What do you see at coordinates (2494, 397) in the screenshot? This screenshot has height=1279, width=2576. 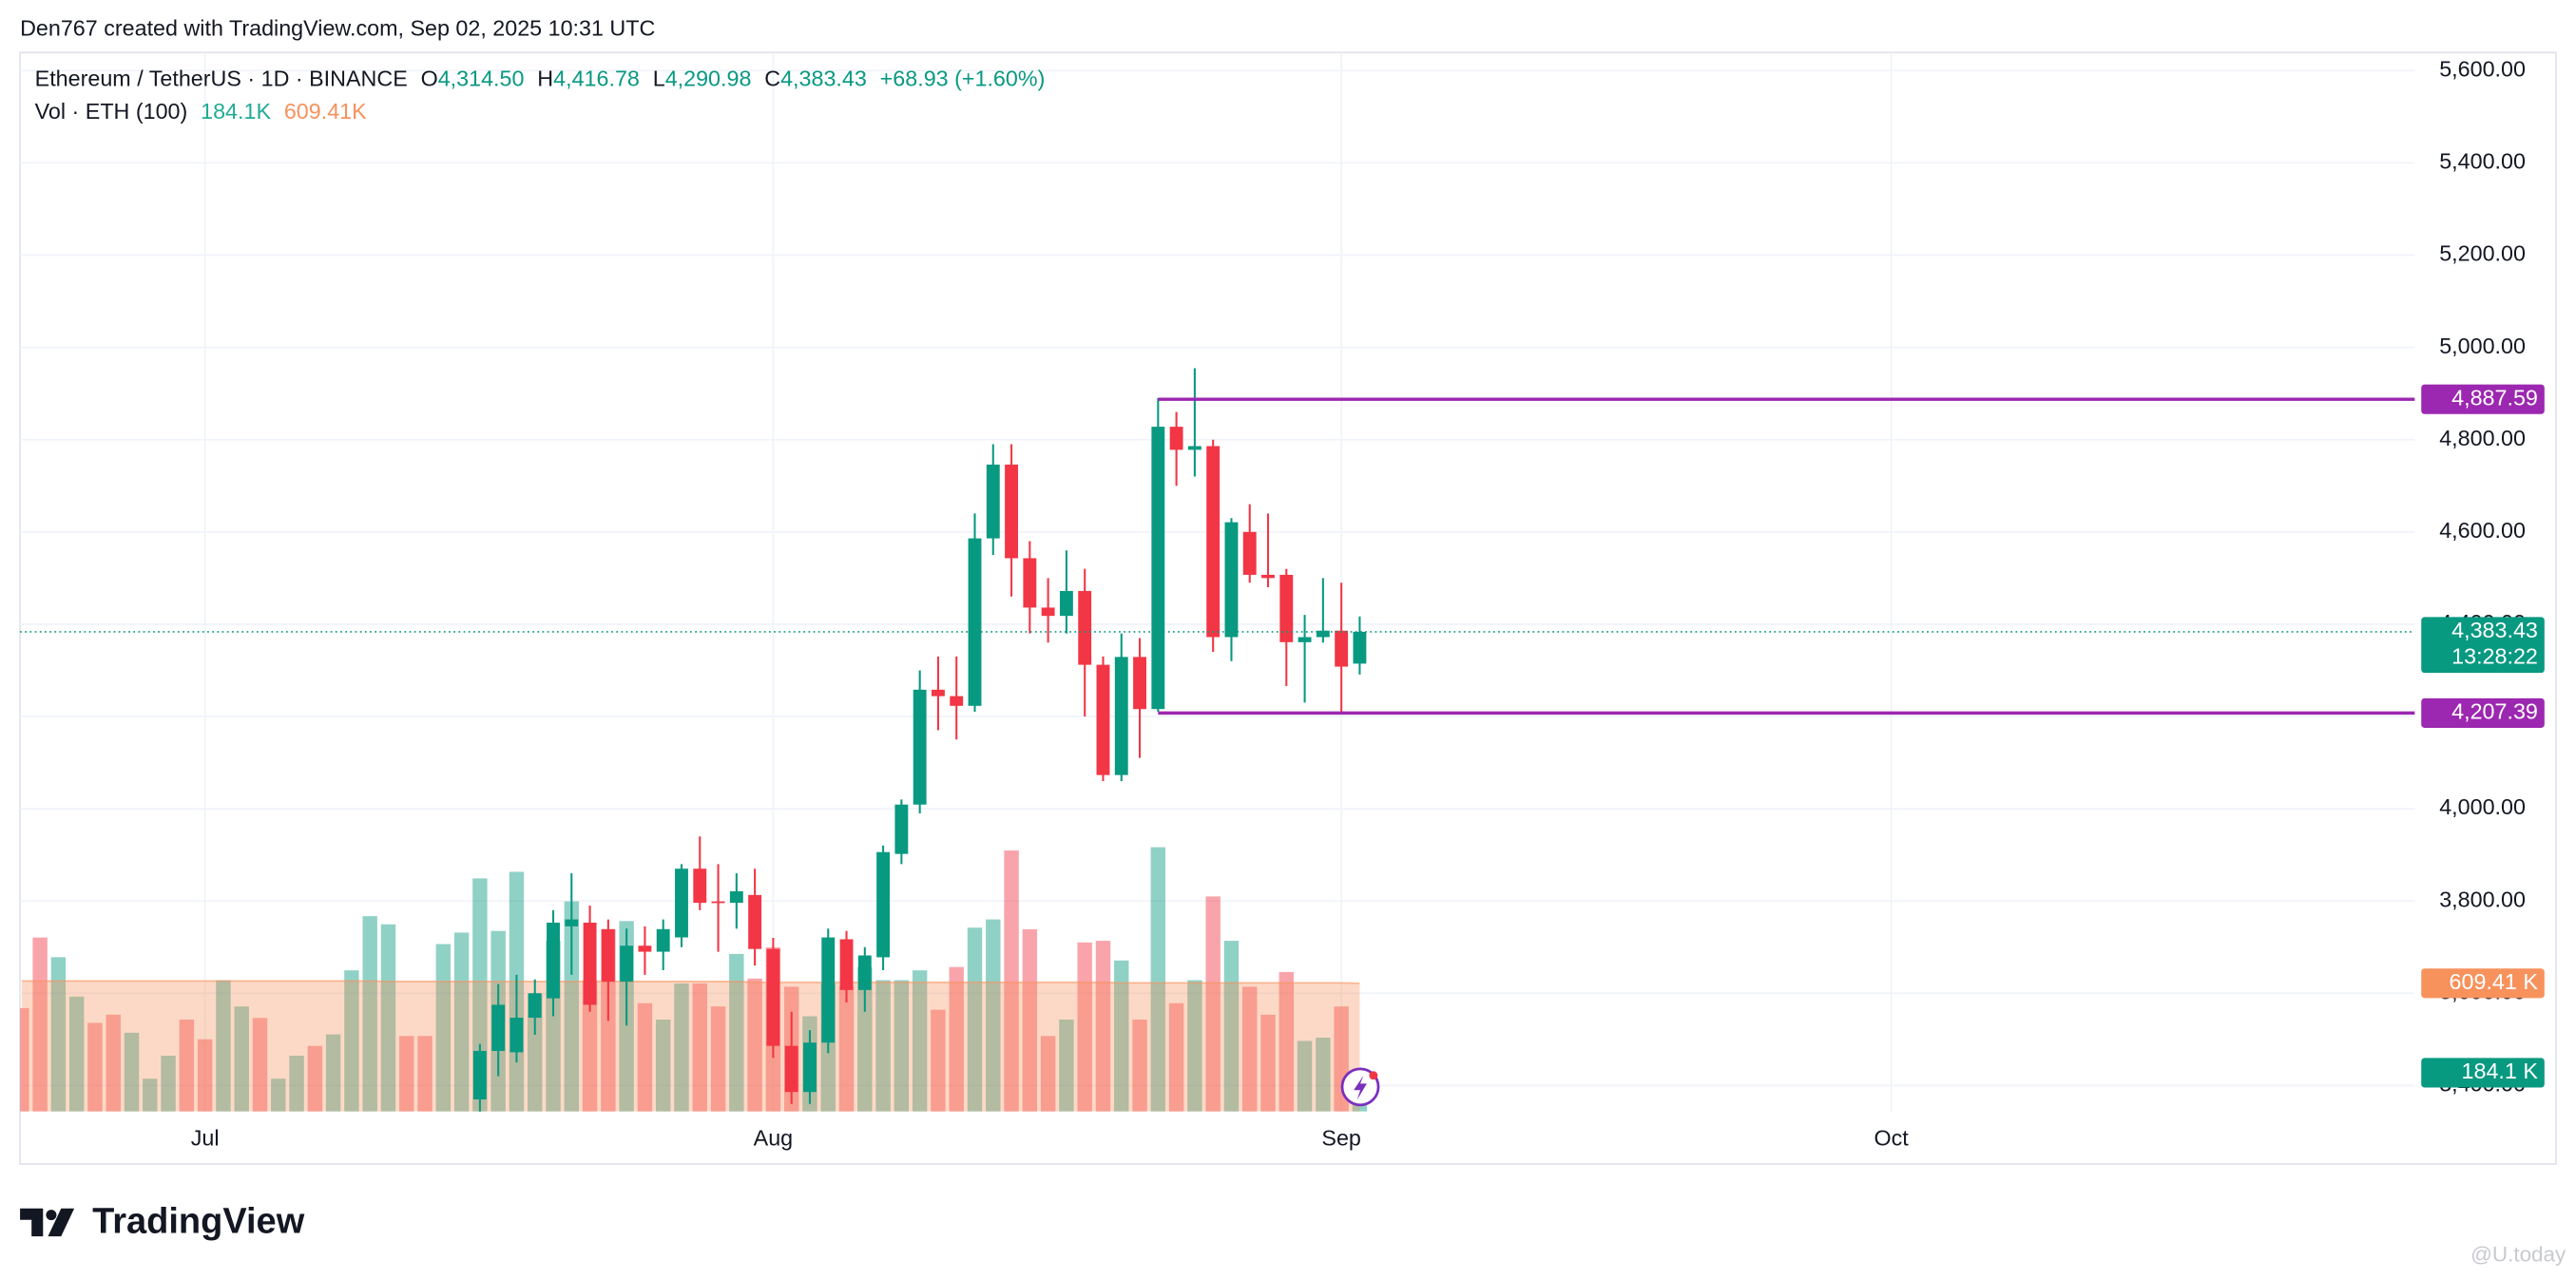 I see `price-badge-label: 4,887.59` at bounding box center [2494, 397].